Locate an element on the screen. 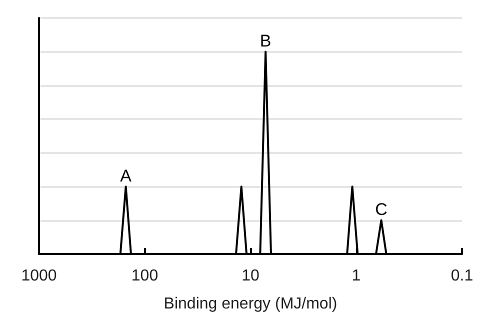 The height and width of the screenshot is (329, 489). x-tick-label: 1 is located at coordinates (356, 276).